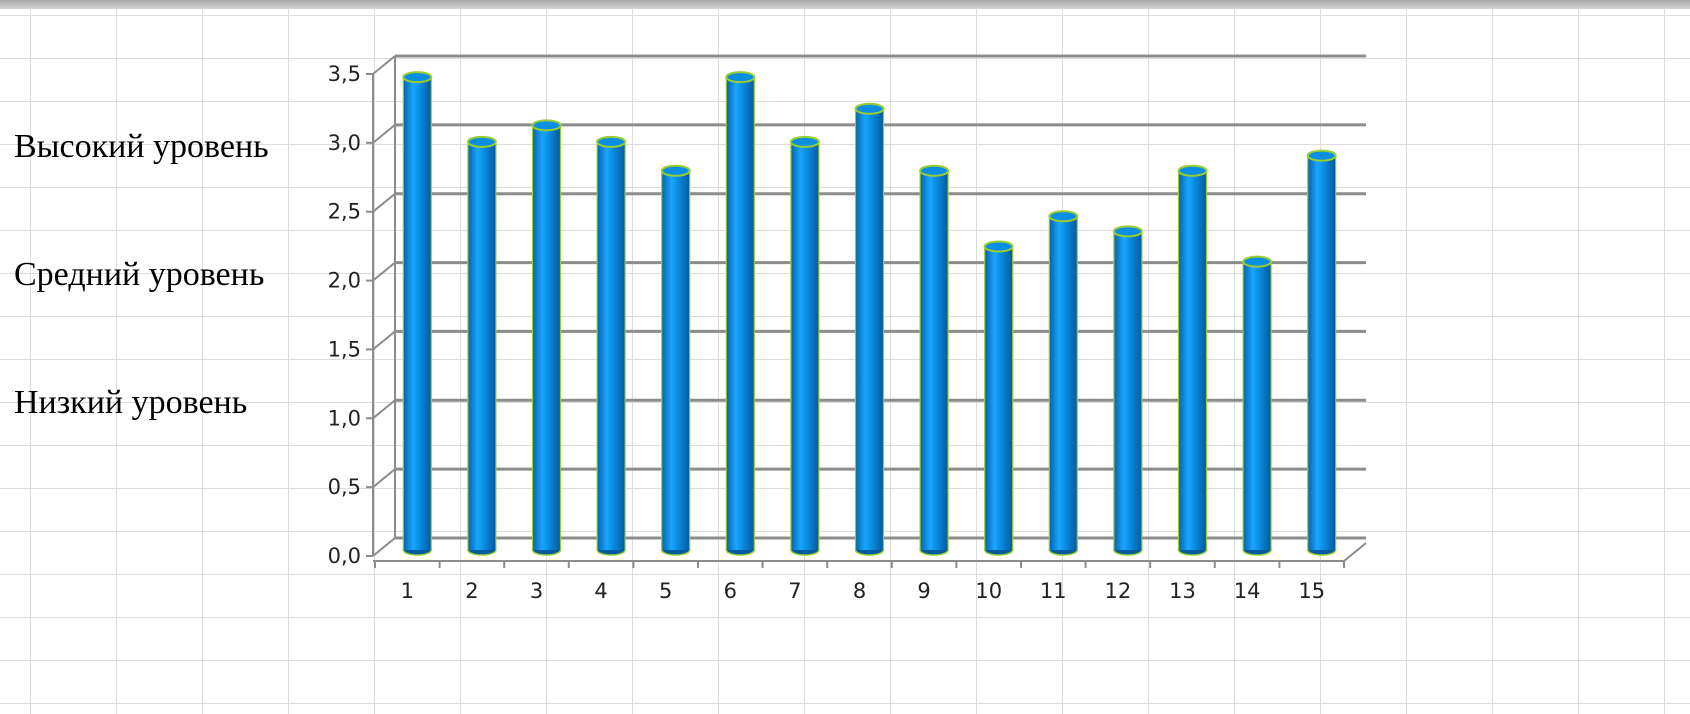 The height and width of the screenshot is (714, 1690). I want to click on x-tick-label: 8, so click(859, 591).